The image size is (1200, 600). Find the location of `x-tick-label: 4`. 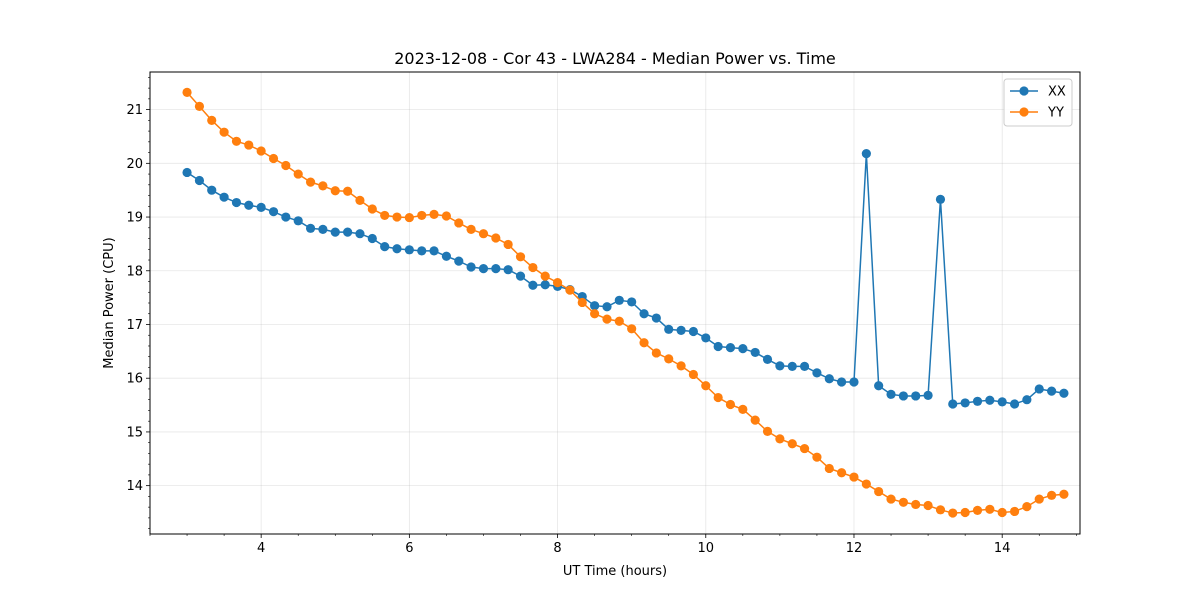

x-tick-label: 4 is located at coordinates (261, 548).